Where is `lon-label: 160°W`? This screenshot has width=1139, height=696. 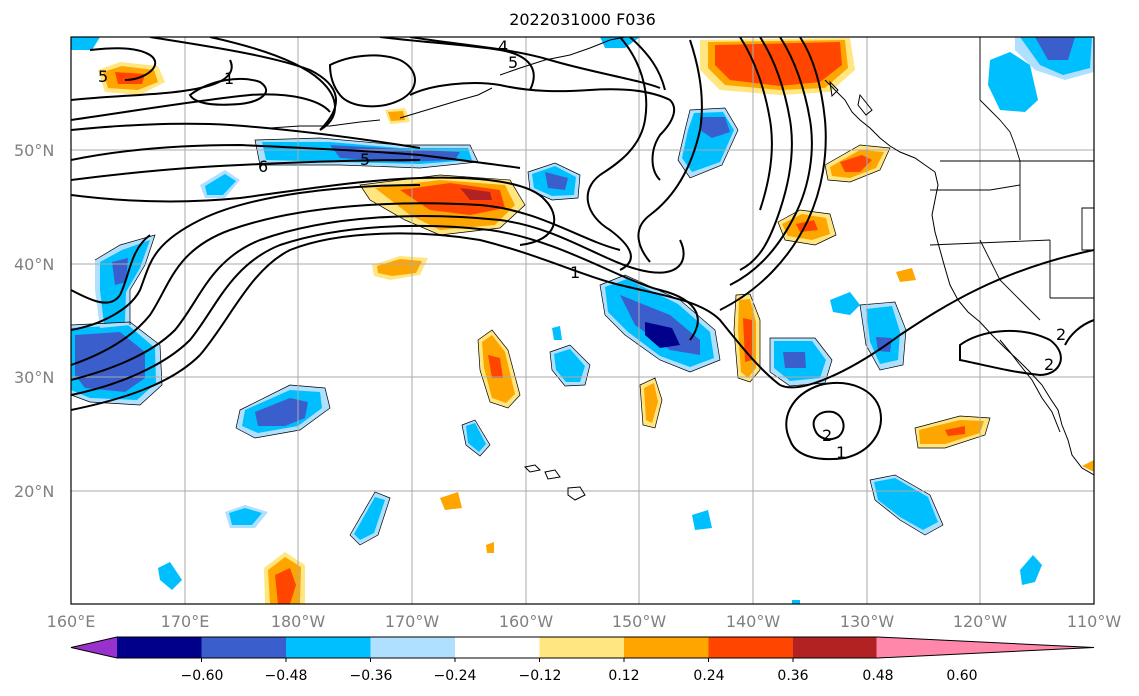
lon-label: 160°W is located at coordinates (526, 621).